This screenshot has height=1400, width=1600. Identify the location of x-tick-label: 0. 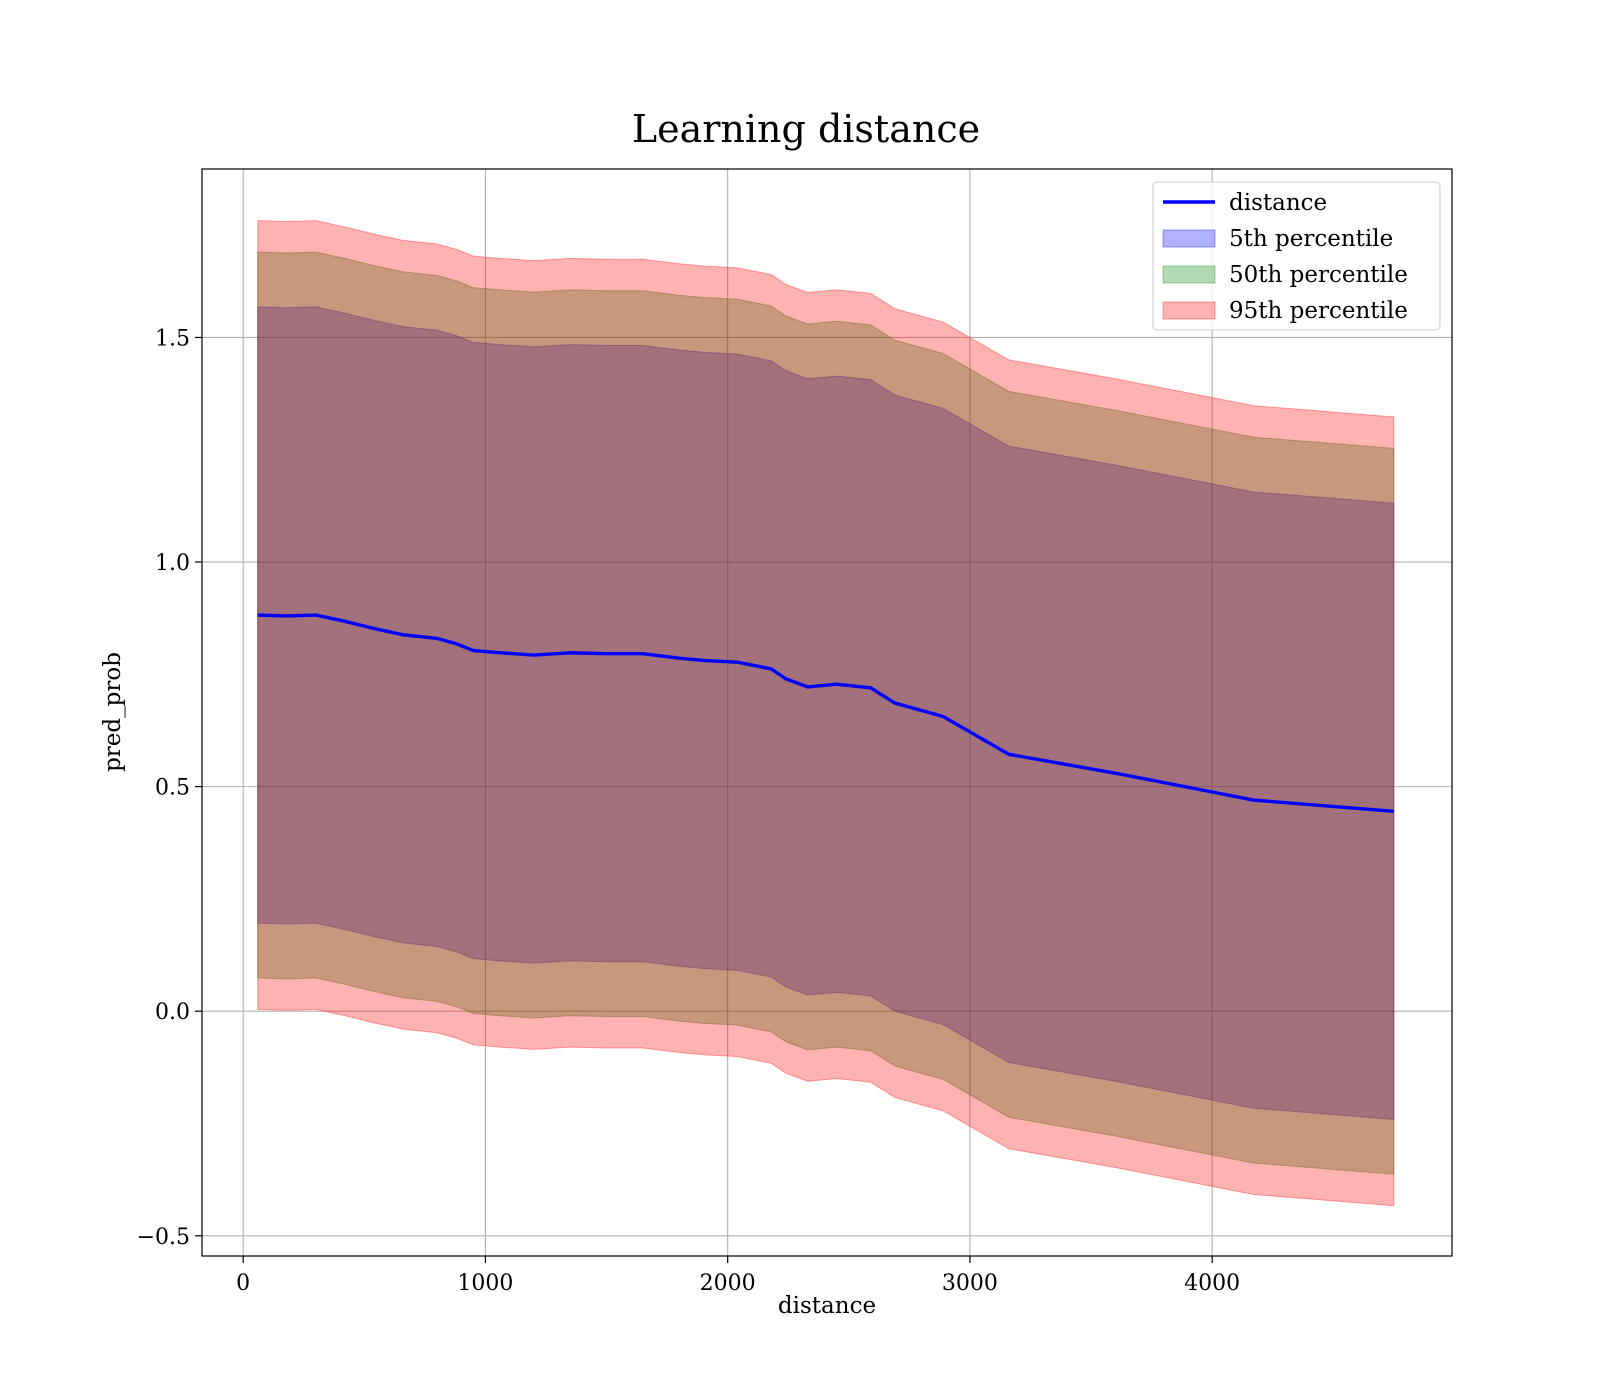
(243, 1283).